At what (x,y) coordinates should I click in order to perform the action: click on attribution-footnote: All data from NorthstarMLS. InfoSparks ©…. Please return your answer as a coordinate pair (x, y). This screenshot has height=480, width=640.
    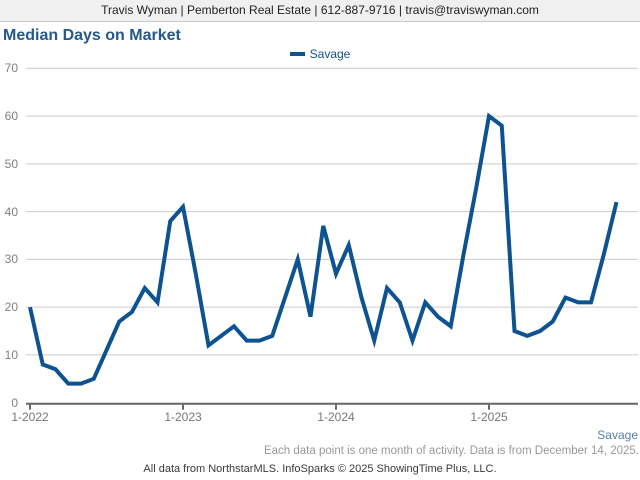
    Looking at the image, I should click on (320, 469).